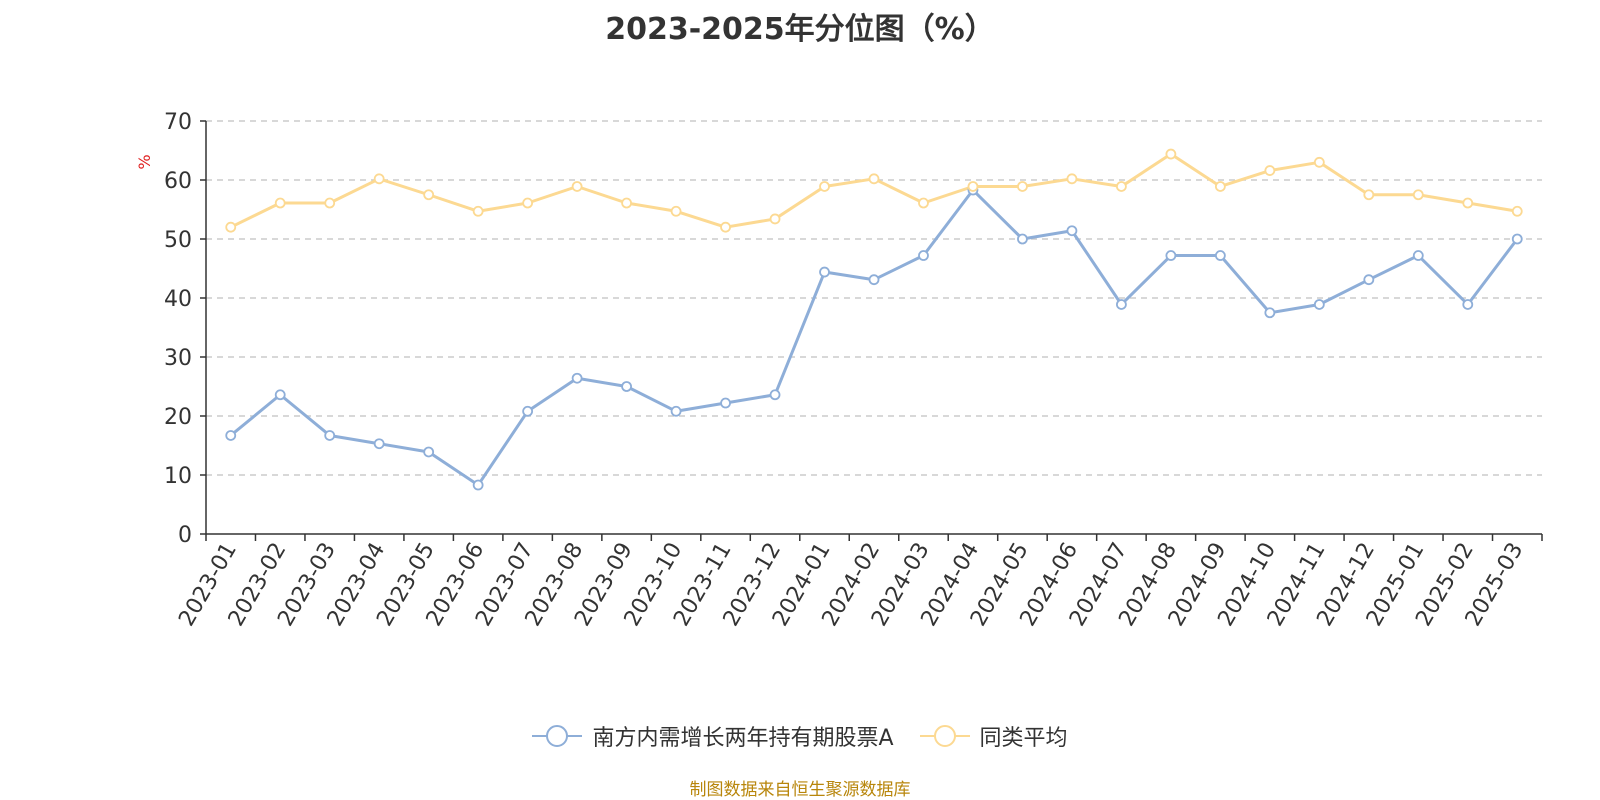 The height and width of the screenshot is (800, 1600). What do you see at coordinates (944, 736) in the screenshot?
I see `legend-marker-peer-average` at bounding box center [944, 736].